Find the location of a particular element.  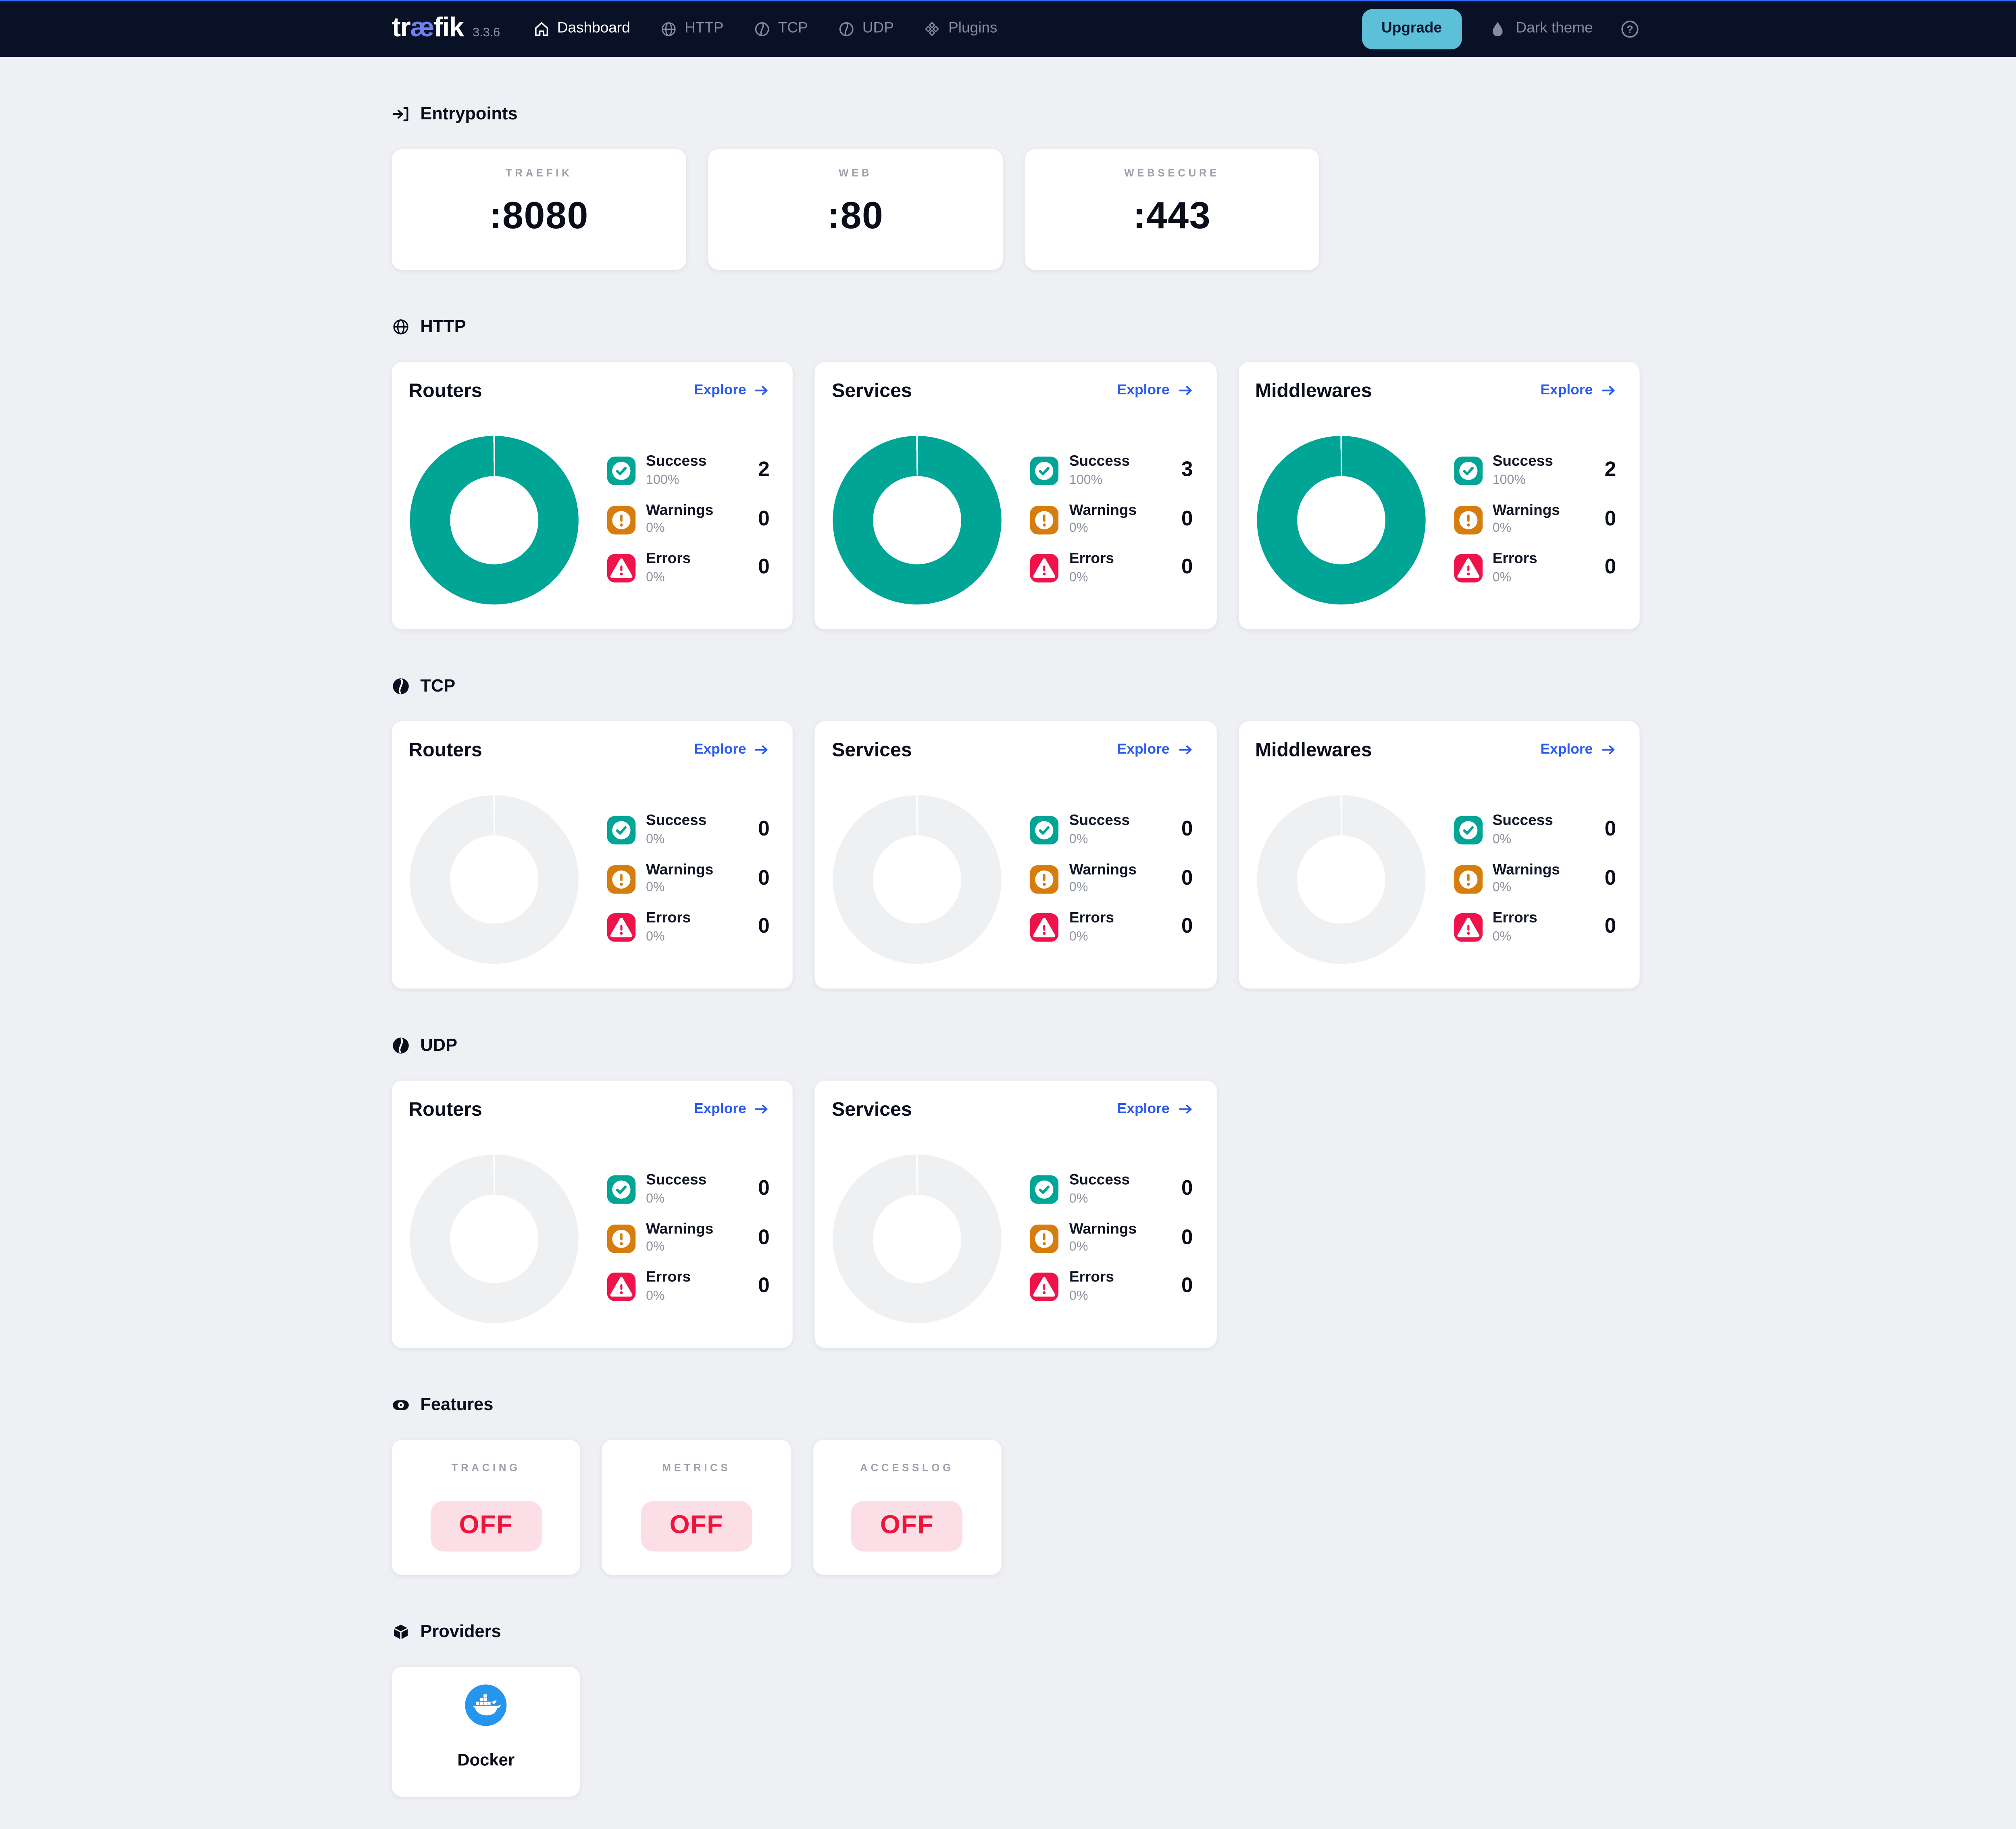

section-http: HTTP Routers Explore Success 100% is located at coordinates (1016, 472).